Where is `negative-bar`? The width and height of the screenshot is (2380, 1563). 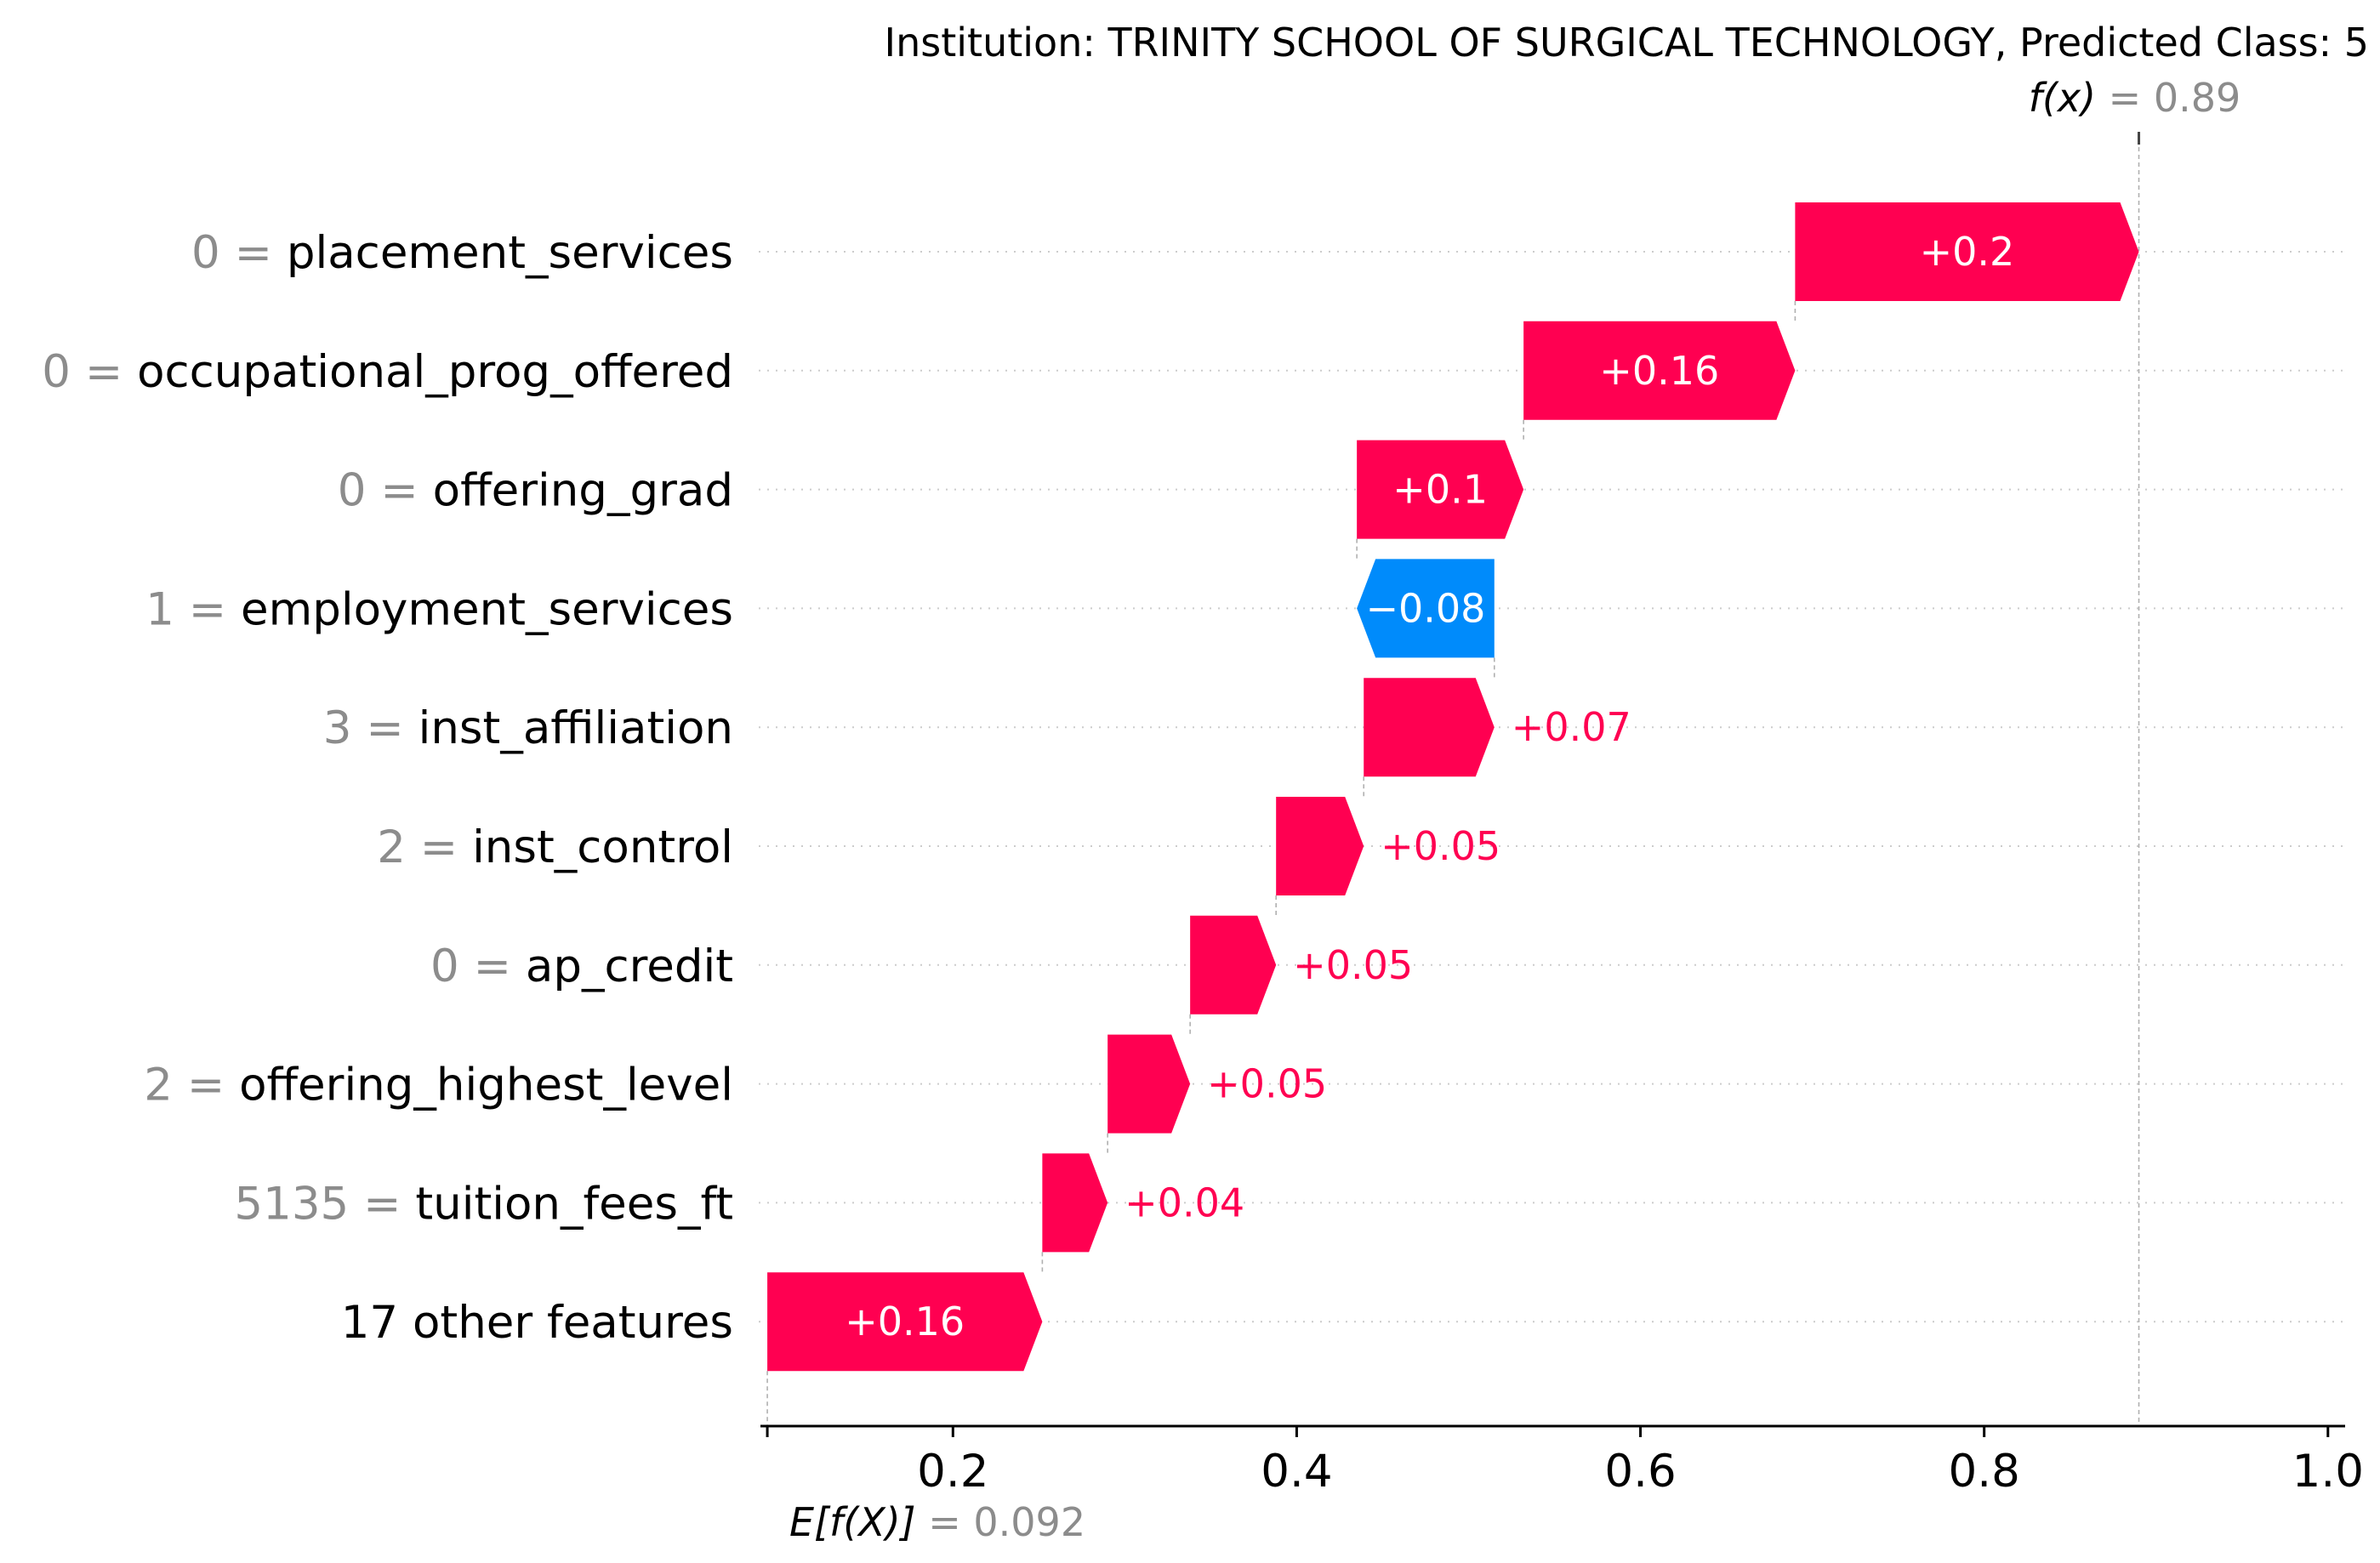
negative-bar is located at coordinates (1426, 608).